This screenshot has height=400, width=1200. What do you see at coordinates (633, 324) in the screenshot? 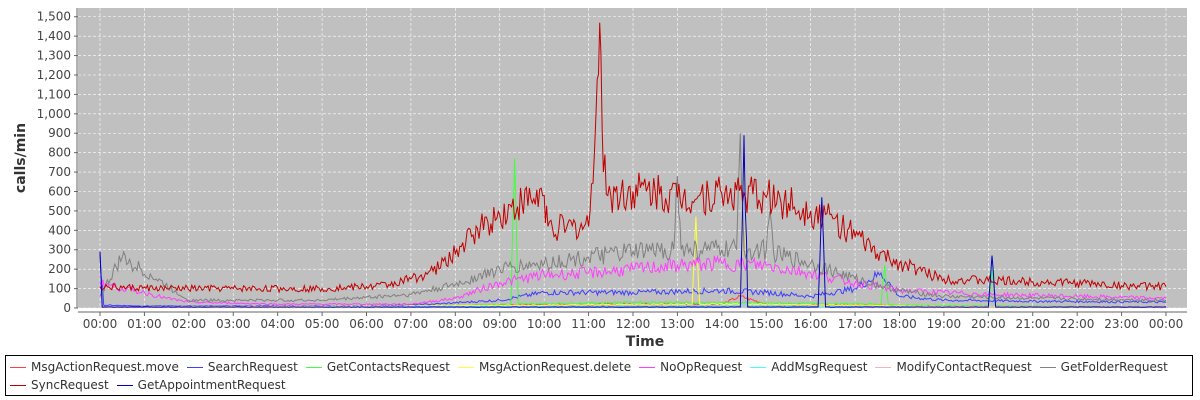
I see `x-tick-label: 12:00` at bounding box center [633, 324].